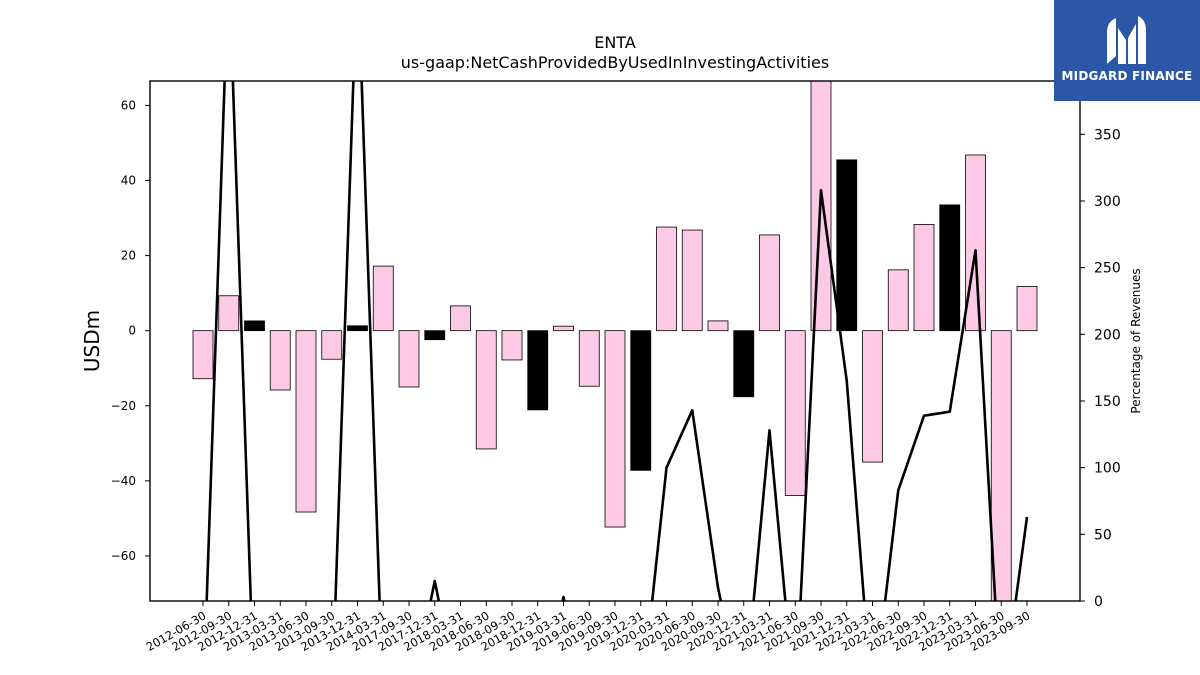 Image resolution: width=1200 pixels, height=675 pixels. I want to click on y-axis: −60 −40 −20 0 20 40 60, so click(130, 330).